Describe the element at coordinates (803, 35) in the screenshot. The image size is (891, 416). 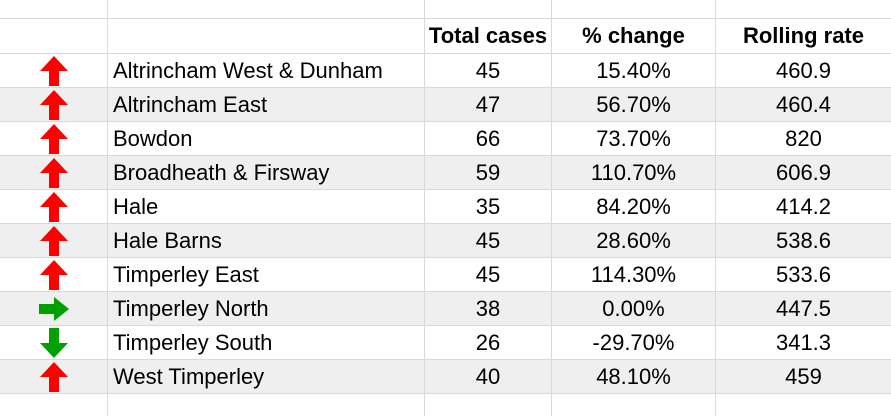
I see `rolling-rate-header: Rolling rate` at that location.